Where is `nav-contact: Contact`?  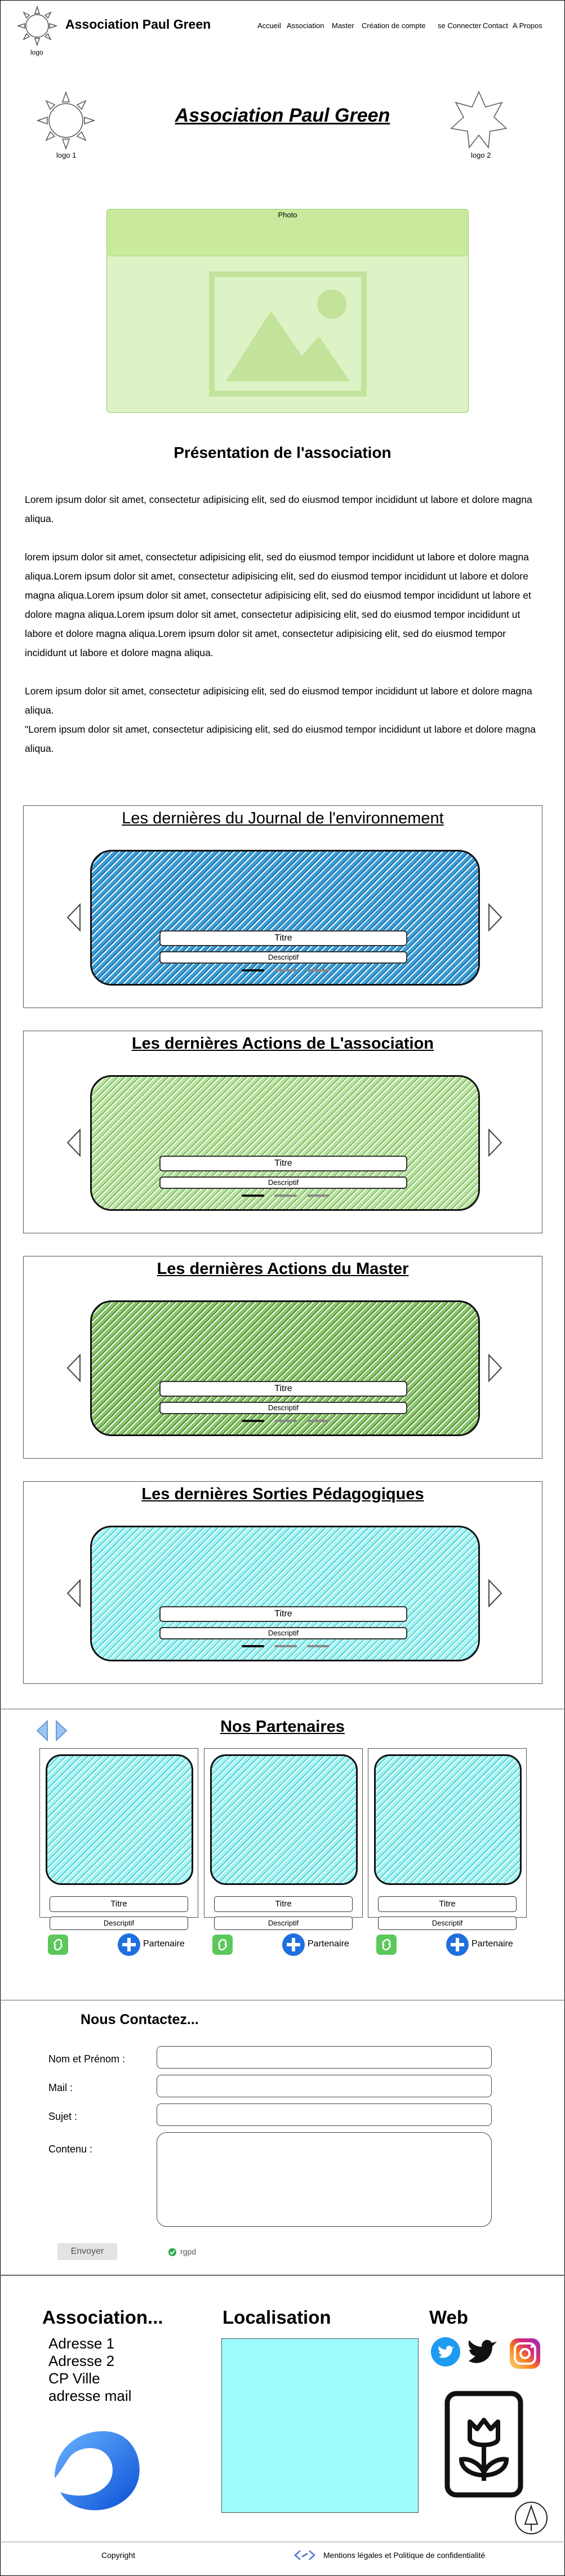
nav-contact: Contact is located at coordinates (496, 25).